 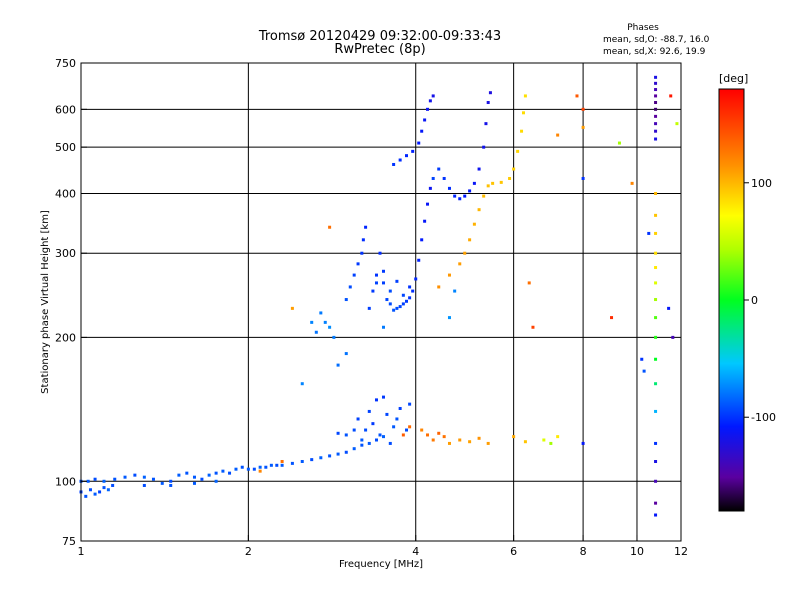 What do you see at coordinates (65, 337) in the screenshot?
I see `y-tick-label: 200` at bounding box center [65, 337].